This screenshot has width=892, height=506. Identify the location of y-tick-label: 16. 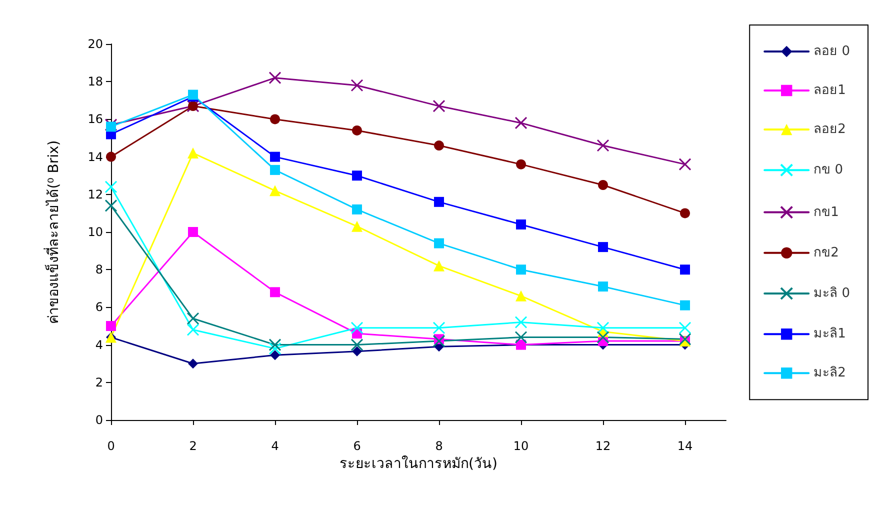
(95, 119).